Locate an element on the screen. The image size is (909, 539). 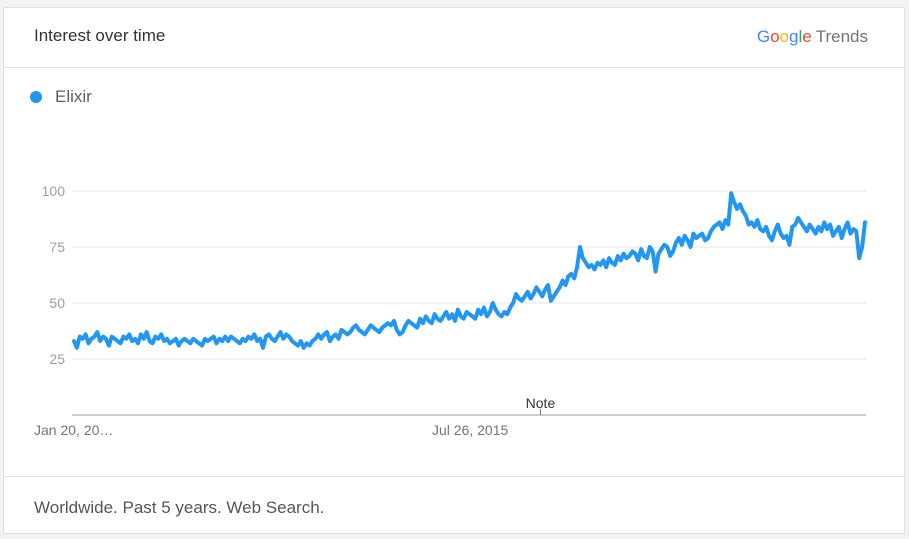
brand-letter: g is located at coordinates (794, 36).